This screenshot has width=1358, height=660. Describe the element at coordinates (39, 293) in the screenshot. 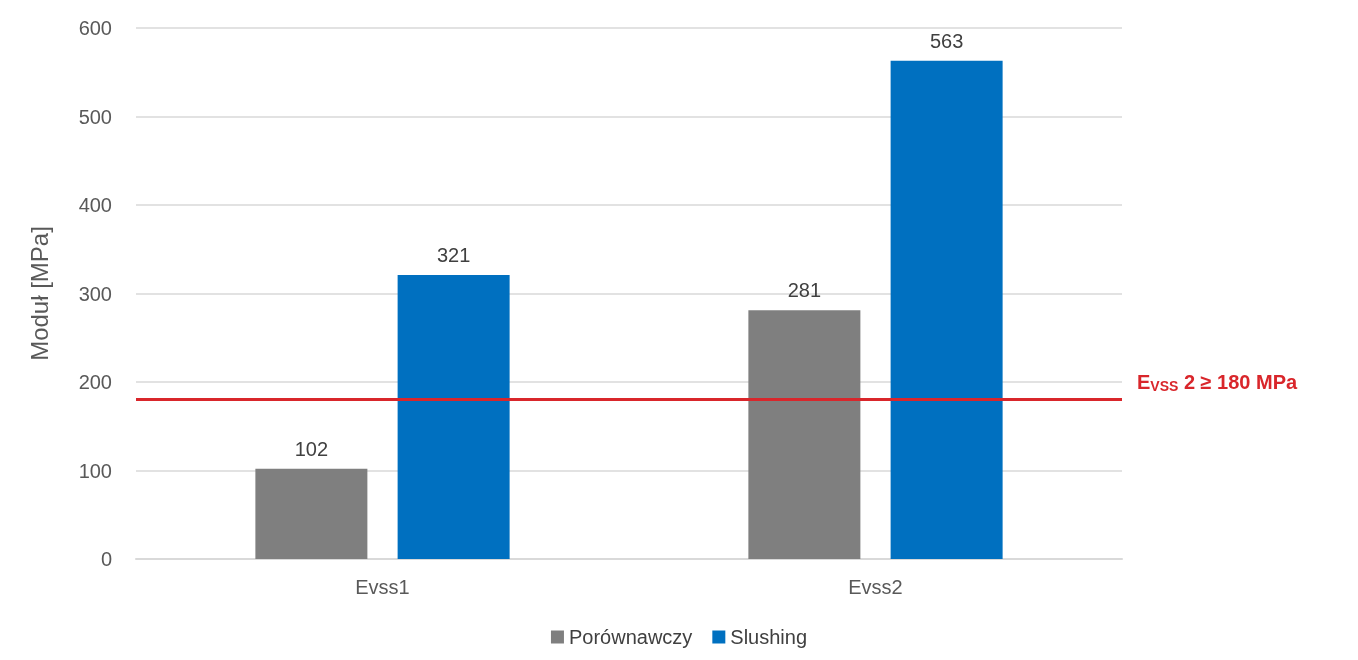

I see `y-axis-title: Moduł [MPa]` at that location.